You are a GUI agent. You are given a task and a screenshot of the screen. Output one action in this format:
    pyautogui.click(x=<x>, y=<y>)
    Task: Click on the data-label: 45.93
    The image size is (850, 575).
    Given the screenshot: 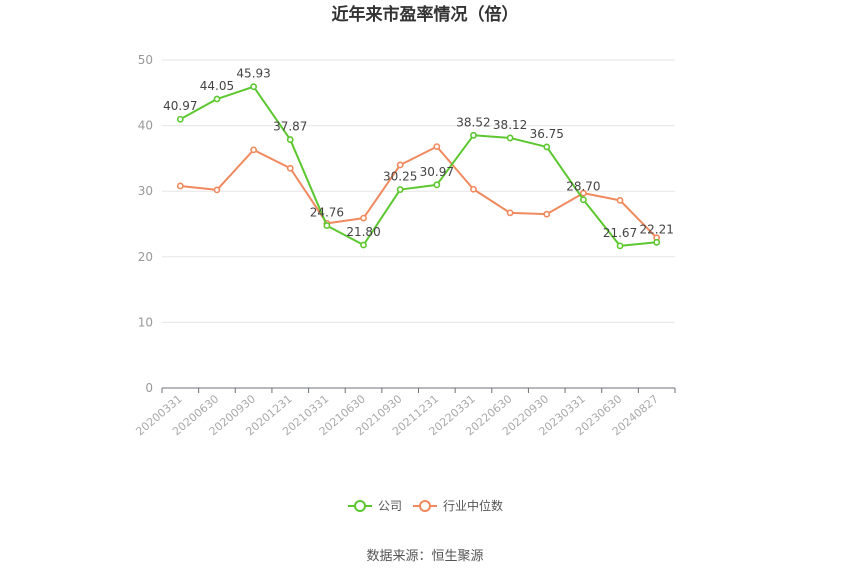 What is the action you would take?
    pyautogui.click(x=253, y=74)
    